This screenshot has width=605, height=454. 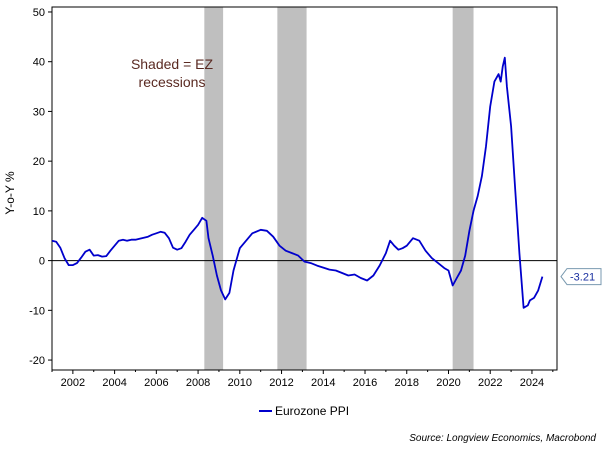 I want to click on last-value-callout: -3.21, so click(x=581, y=277).